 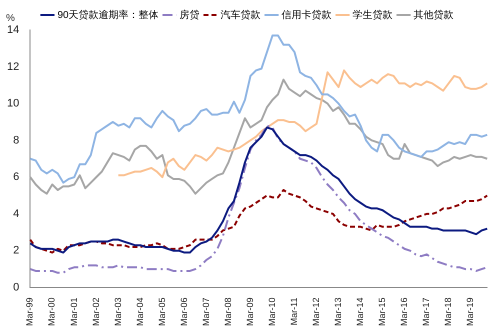 I want to click on x-tick-label: Mar-02, so click(x=95, y=311).